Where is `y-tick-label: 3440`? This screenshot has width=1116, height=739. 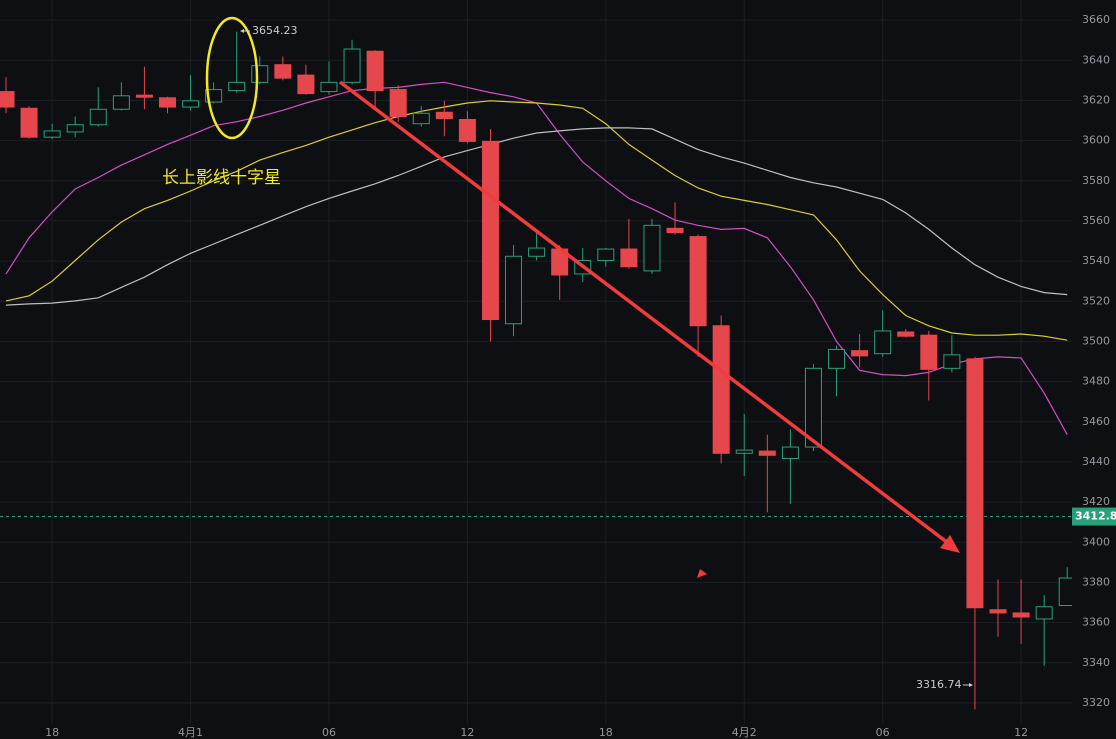 y-tick-label: 3440 is located at coordinates (1096, 461).